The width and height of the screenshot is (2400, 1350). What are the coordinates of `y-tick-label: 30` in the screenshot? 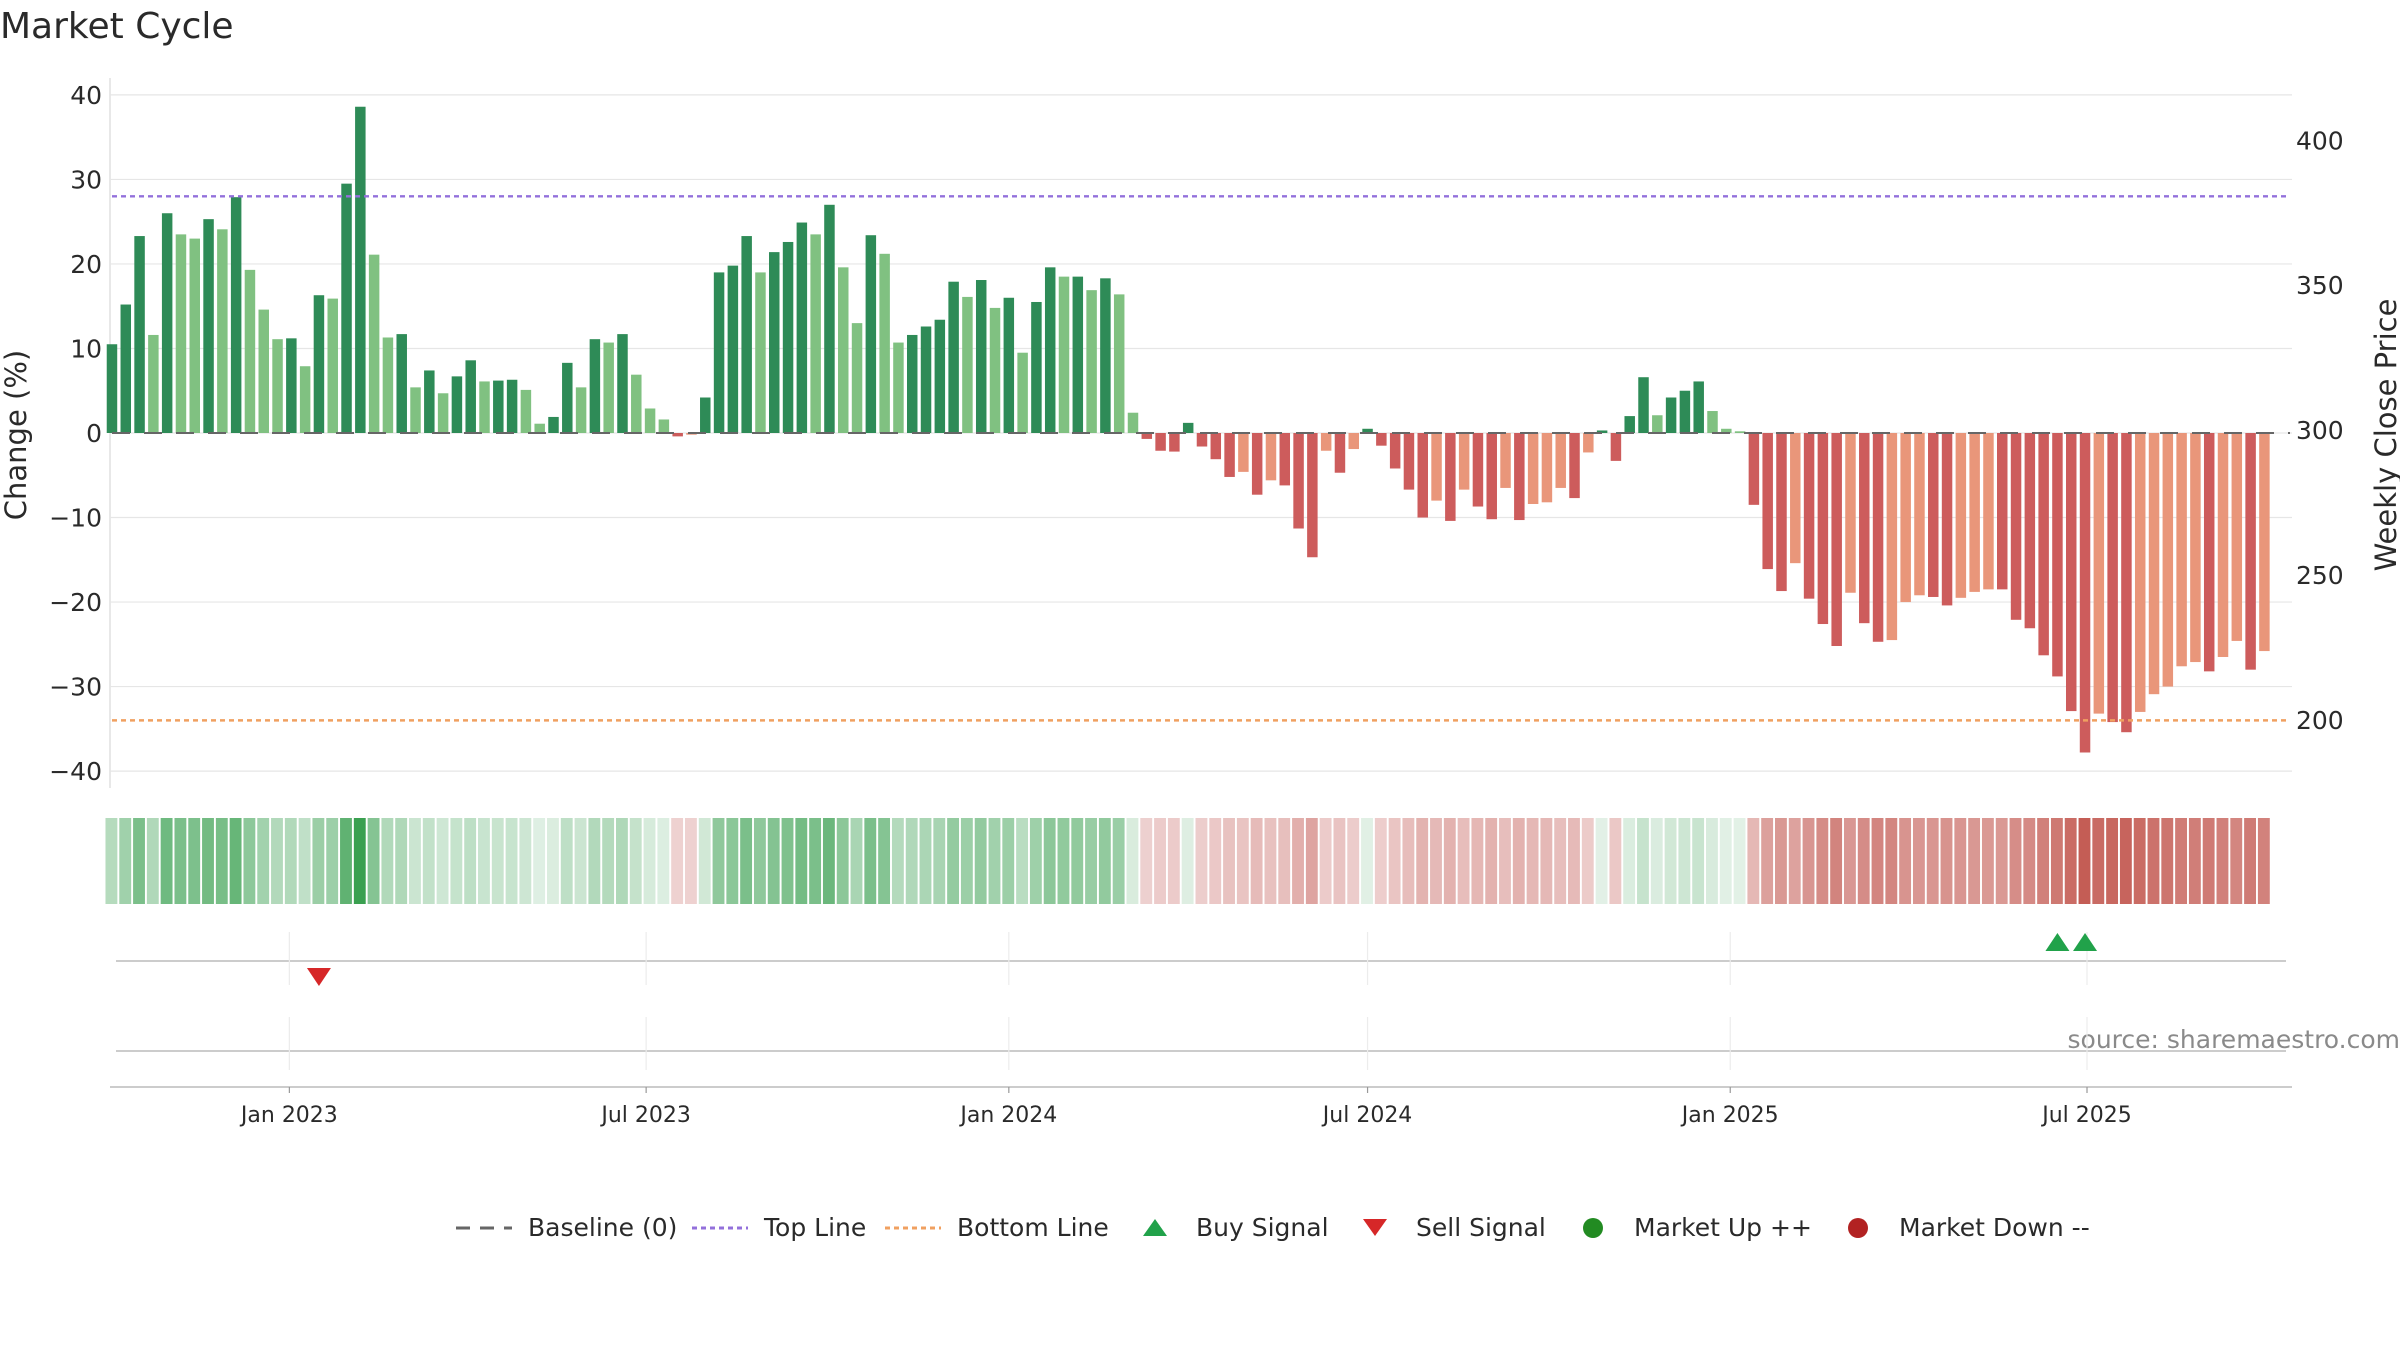 It's located at (86, 179).